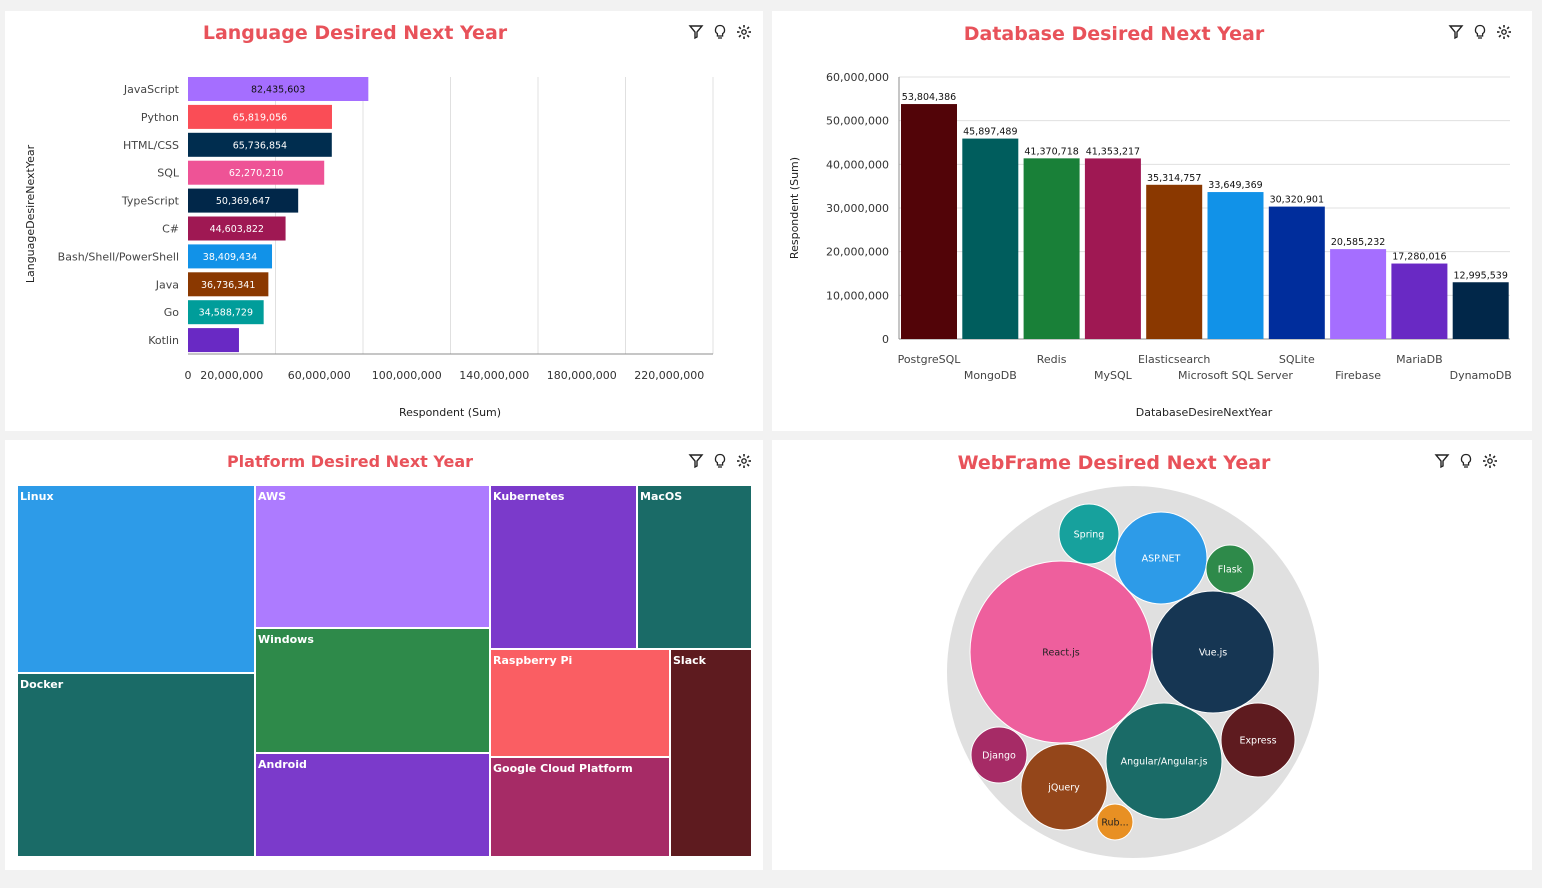 Image resolution: width=1542 pixels, height=888 pixels. I want to click on x-axis-title: DatabaseDesireNextYear, so click(1204, 412).